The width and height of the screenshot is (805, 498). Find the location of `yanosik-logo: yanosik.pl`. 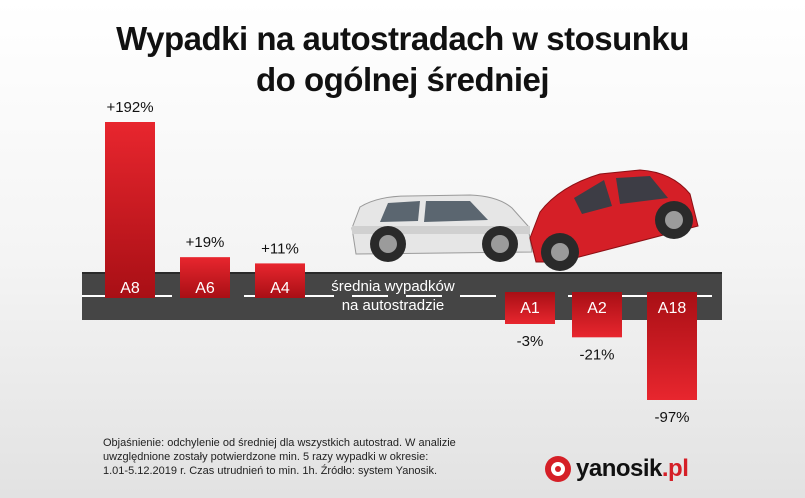

yanosik-logo: yanosik.pl is located at coordinates (617, 469).